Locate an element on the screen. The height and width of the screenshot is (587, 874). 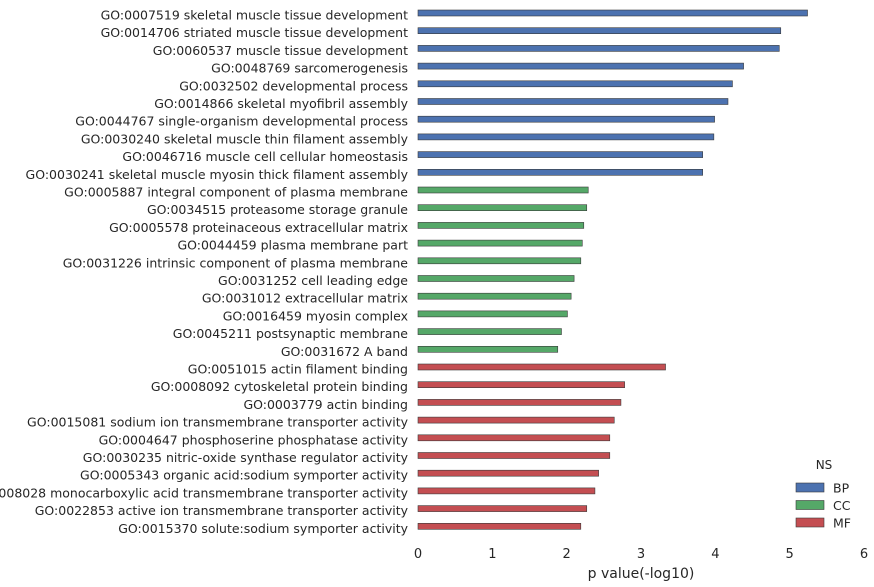
category-label: GO:0008092 cytoskeletal protein binding is located at coordinates (279, 386).